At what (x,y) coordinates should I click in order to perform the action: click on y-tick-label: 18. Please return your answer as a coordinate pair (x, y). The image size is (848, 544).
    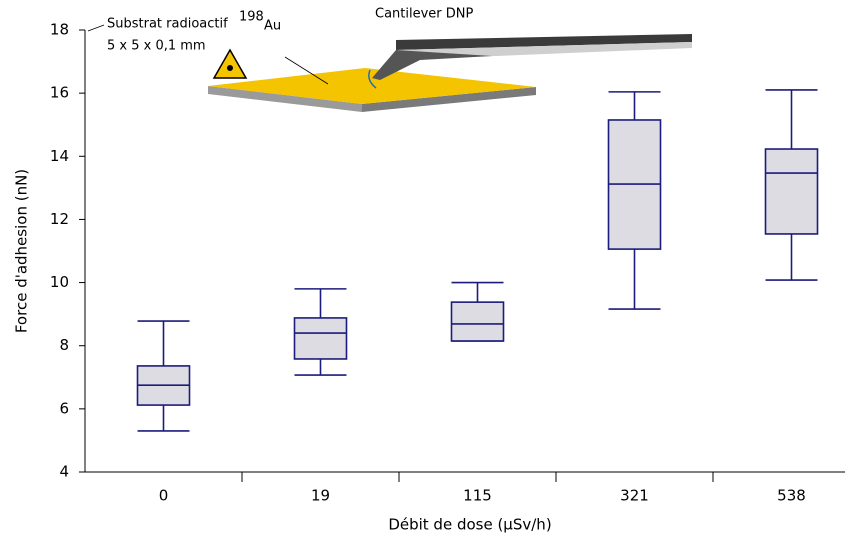
    Looking at the image, I should click on (59, 30).